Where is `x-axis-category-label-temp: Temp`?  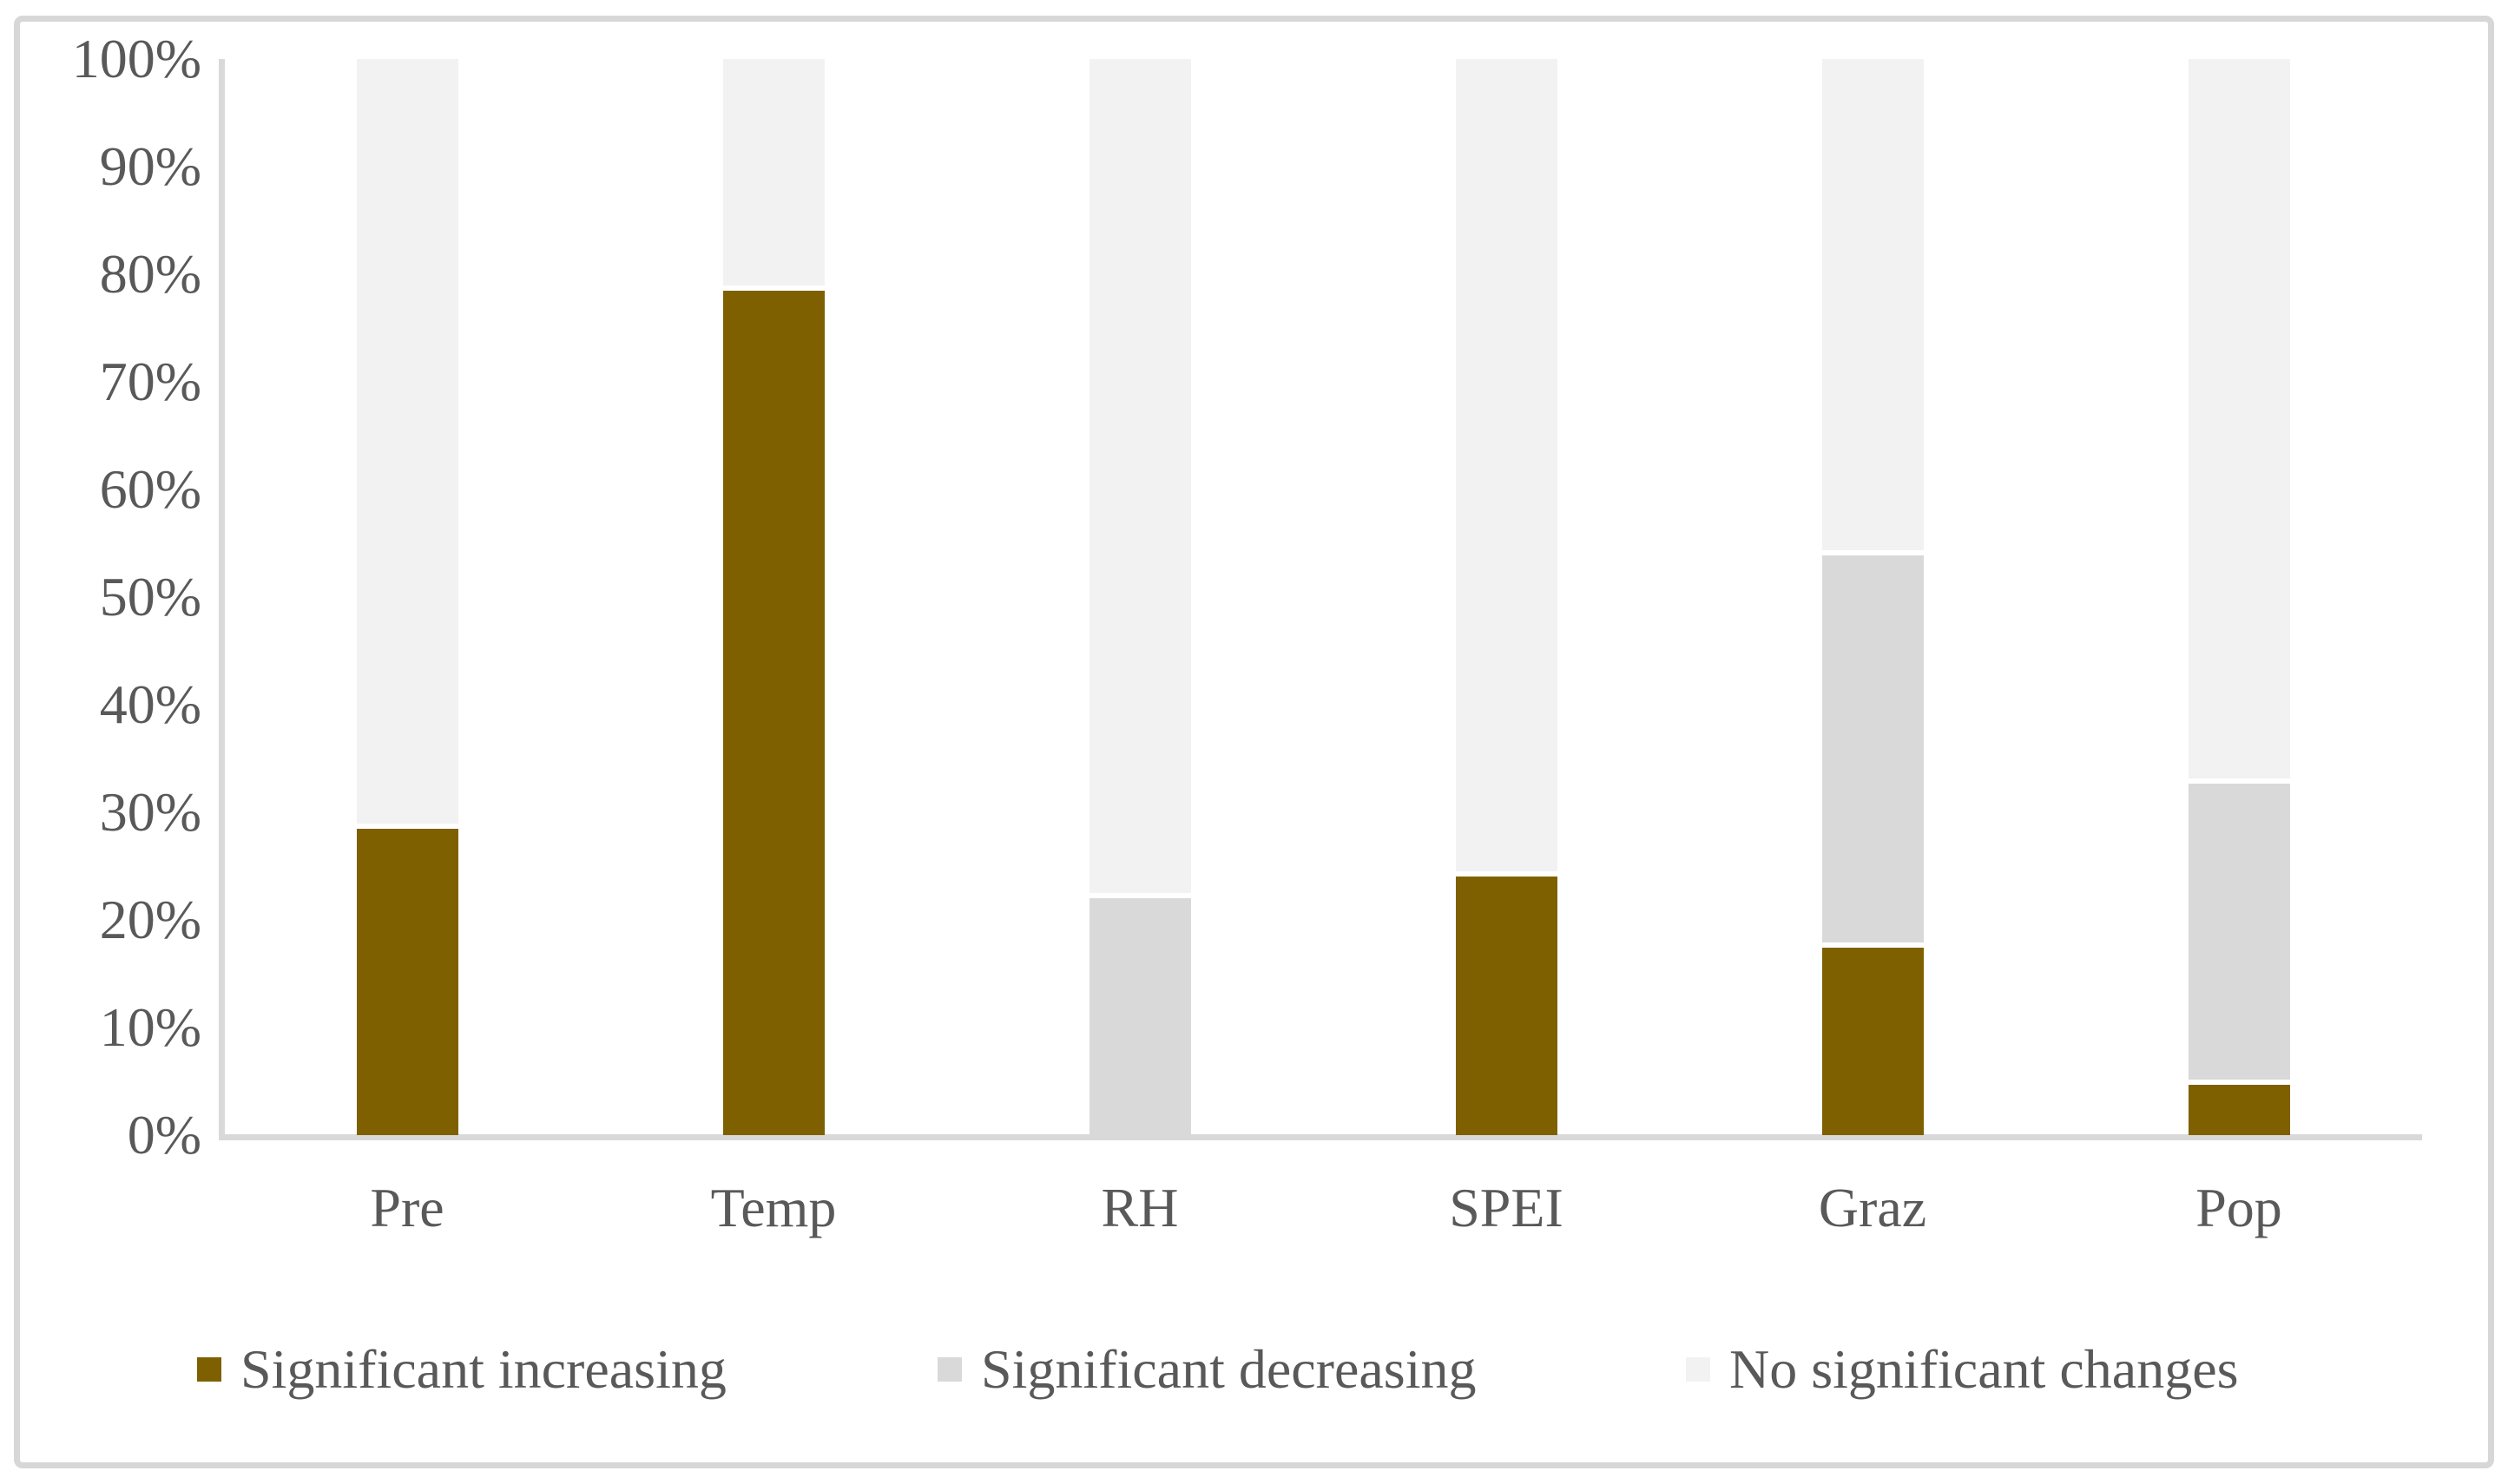 x-axis-category-label-temp: Temp is located at coordinates (773, 1207).